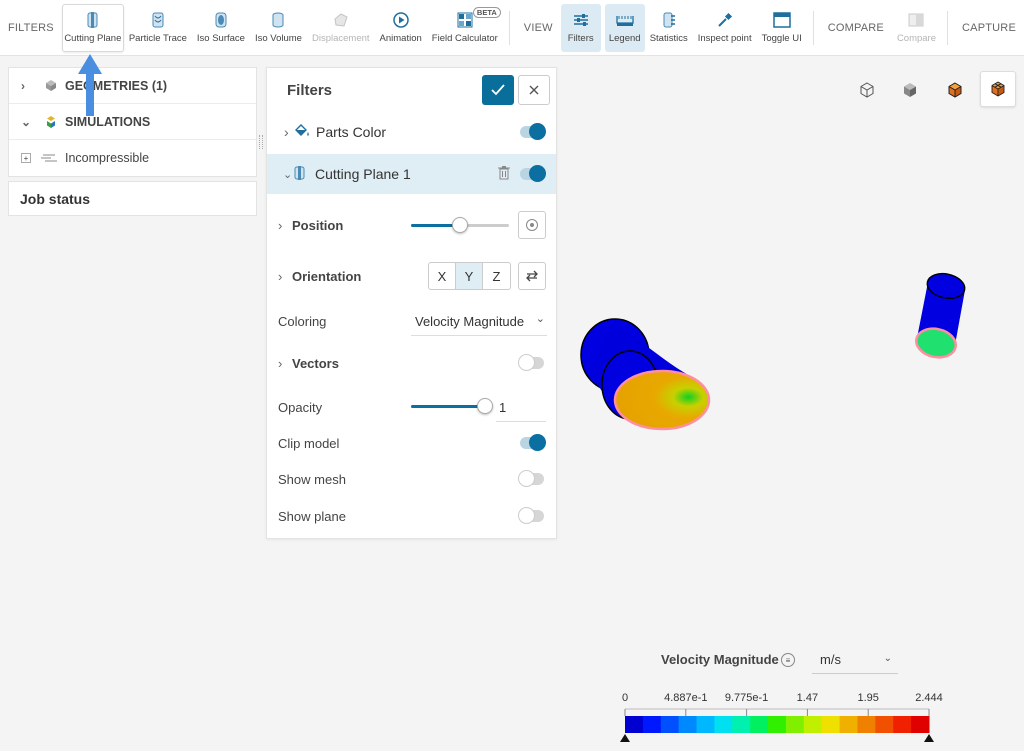  I want to click on clip-model-row: Clip model, so click(411, 443).